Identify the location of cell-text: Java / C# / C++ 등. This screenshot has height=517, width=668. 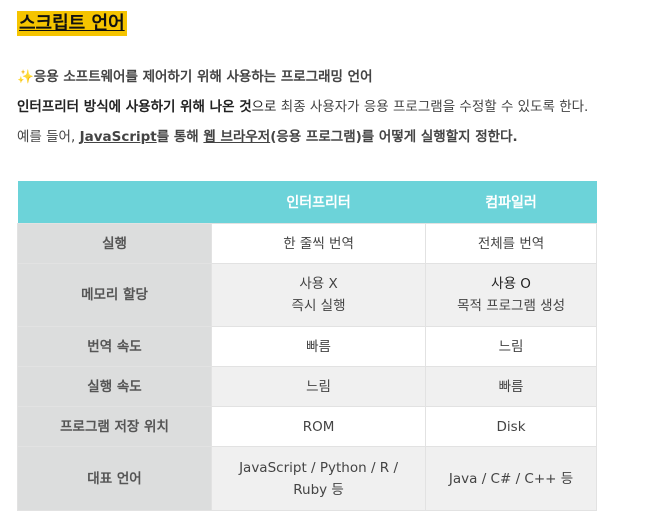
(511, 478).